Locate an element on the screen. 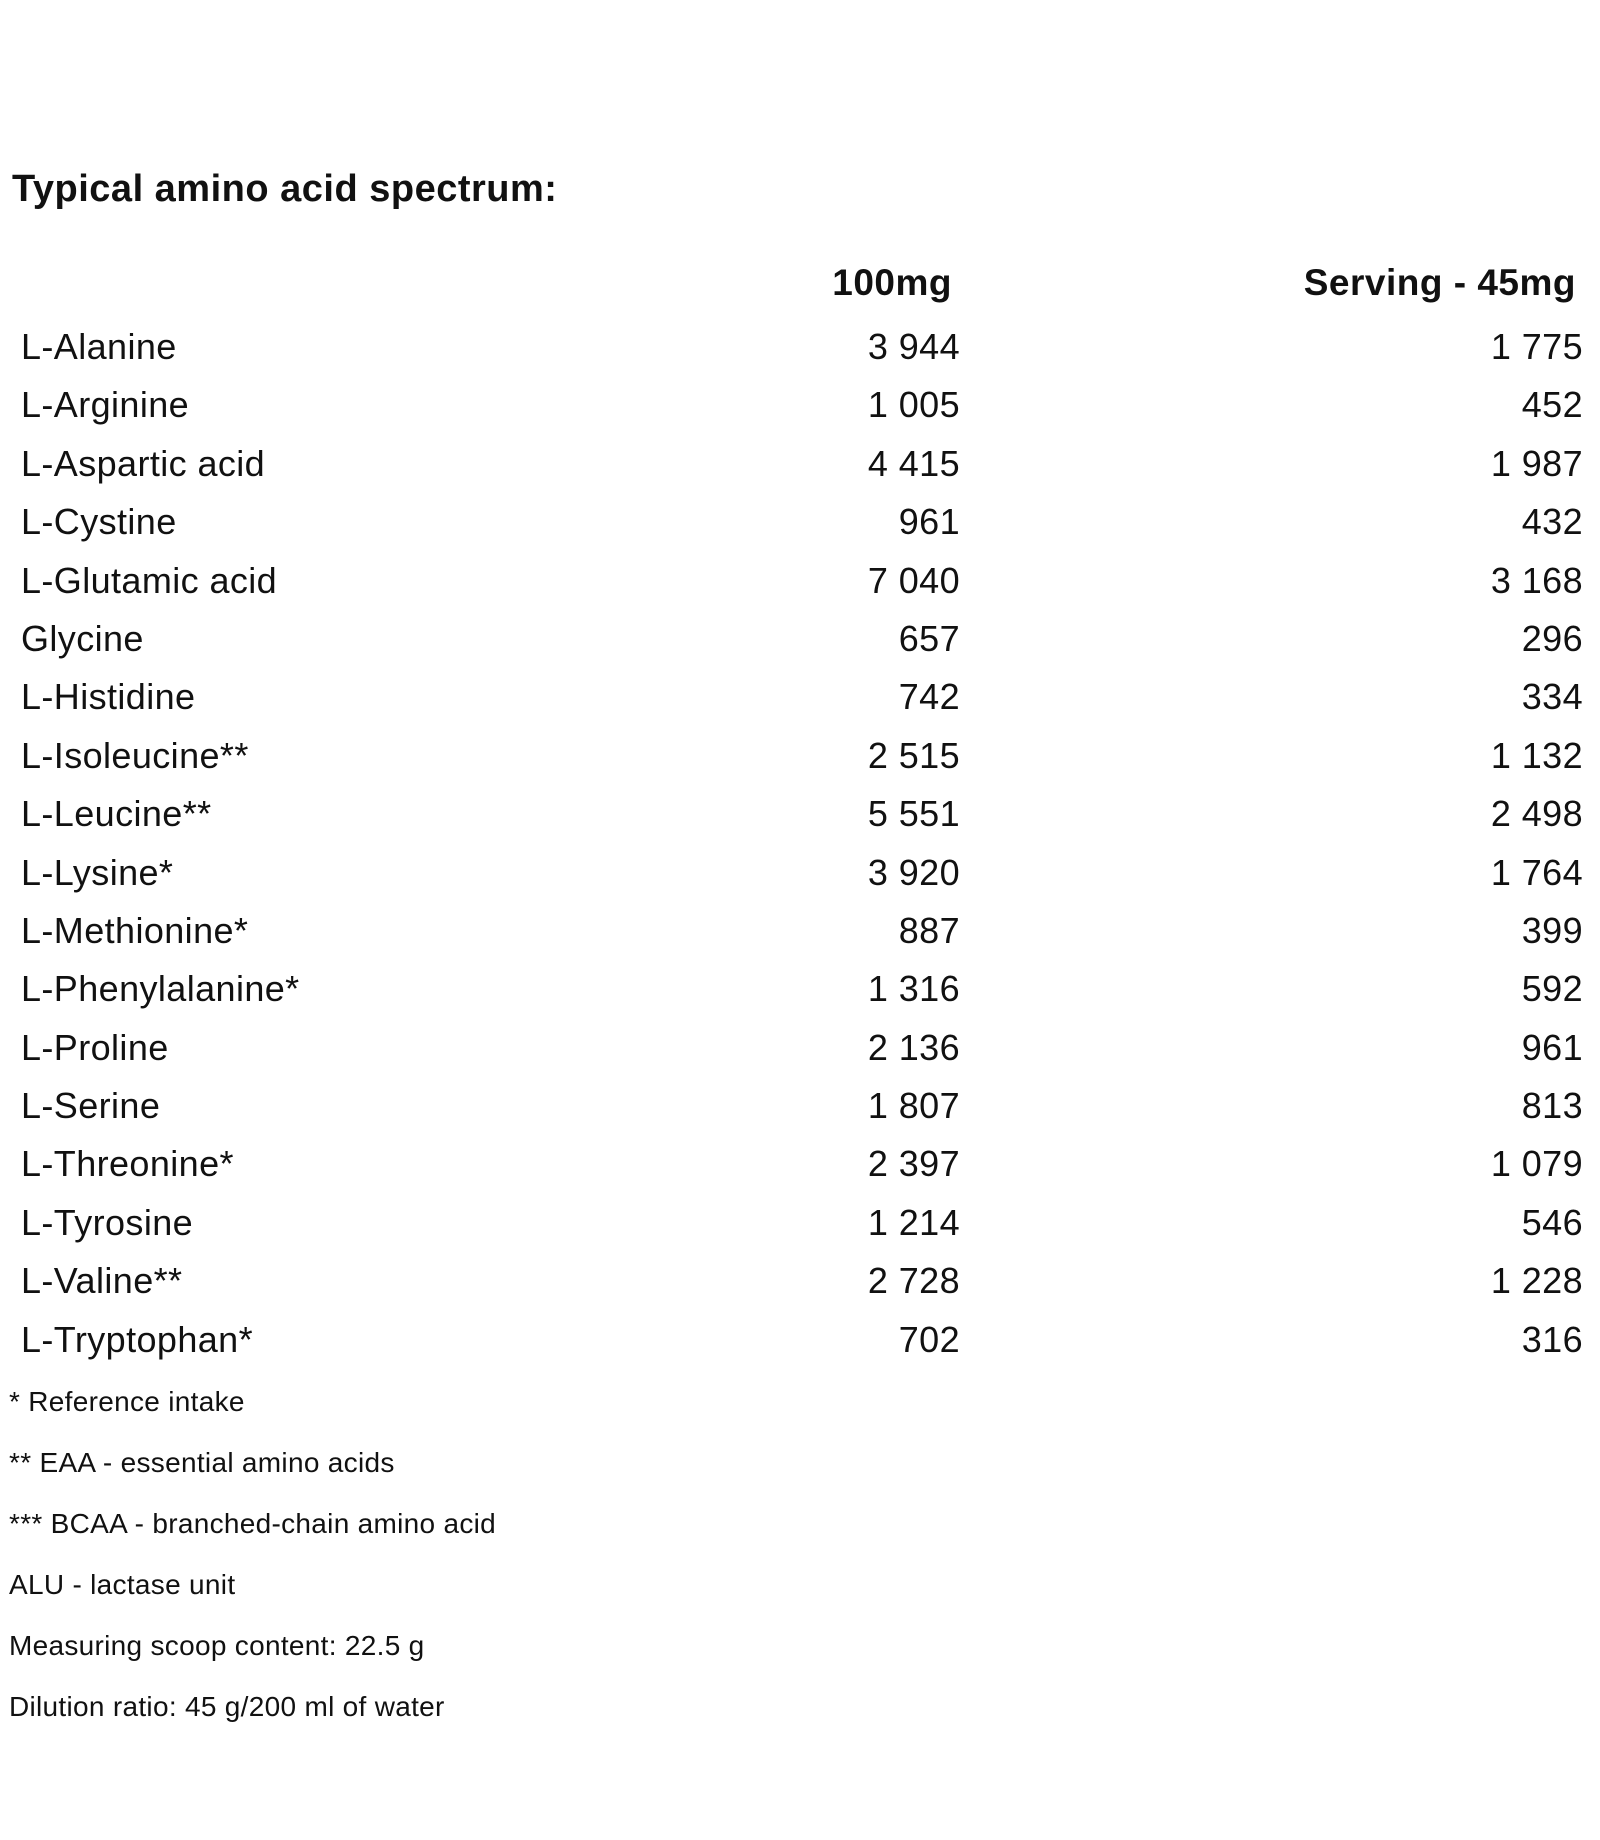 The width and height of the screenshot is (1600, 1840). amino-acid-name: L-Threonine* is located at coordinates (127, 1164).